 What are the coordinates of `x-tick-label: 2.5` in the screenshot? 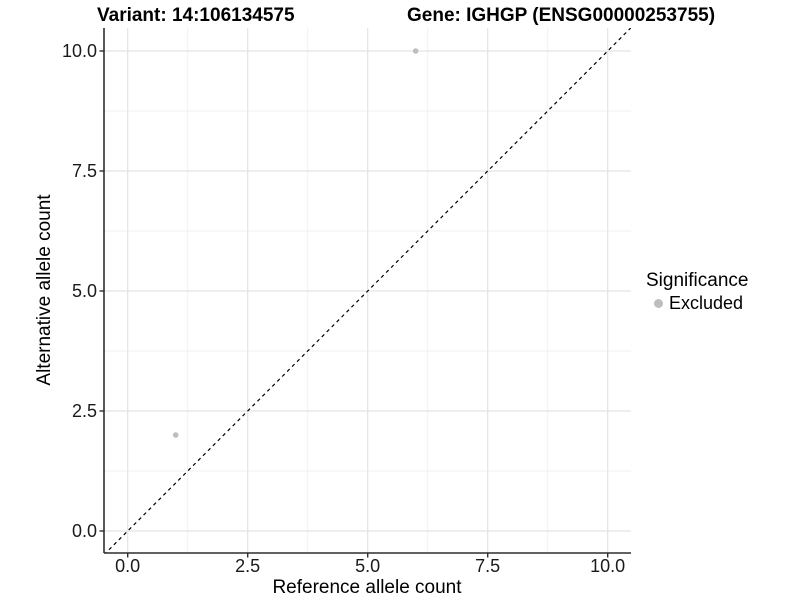 It's located at (248, 566).